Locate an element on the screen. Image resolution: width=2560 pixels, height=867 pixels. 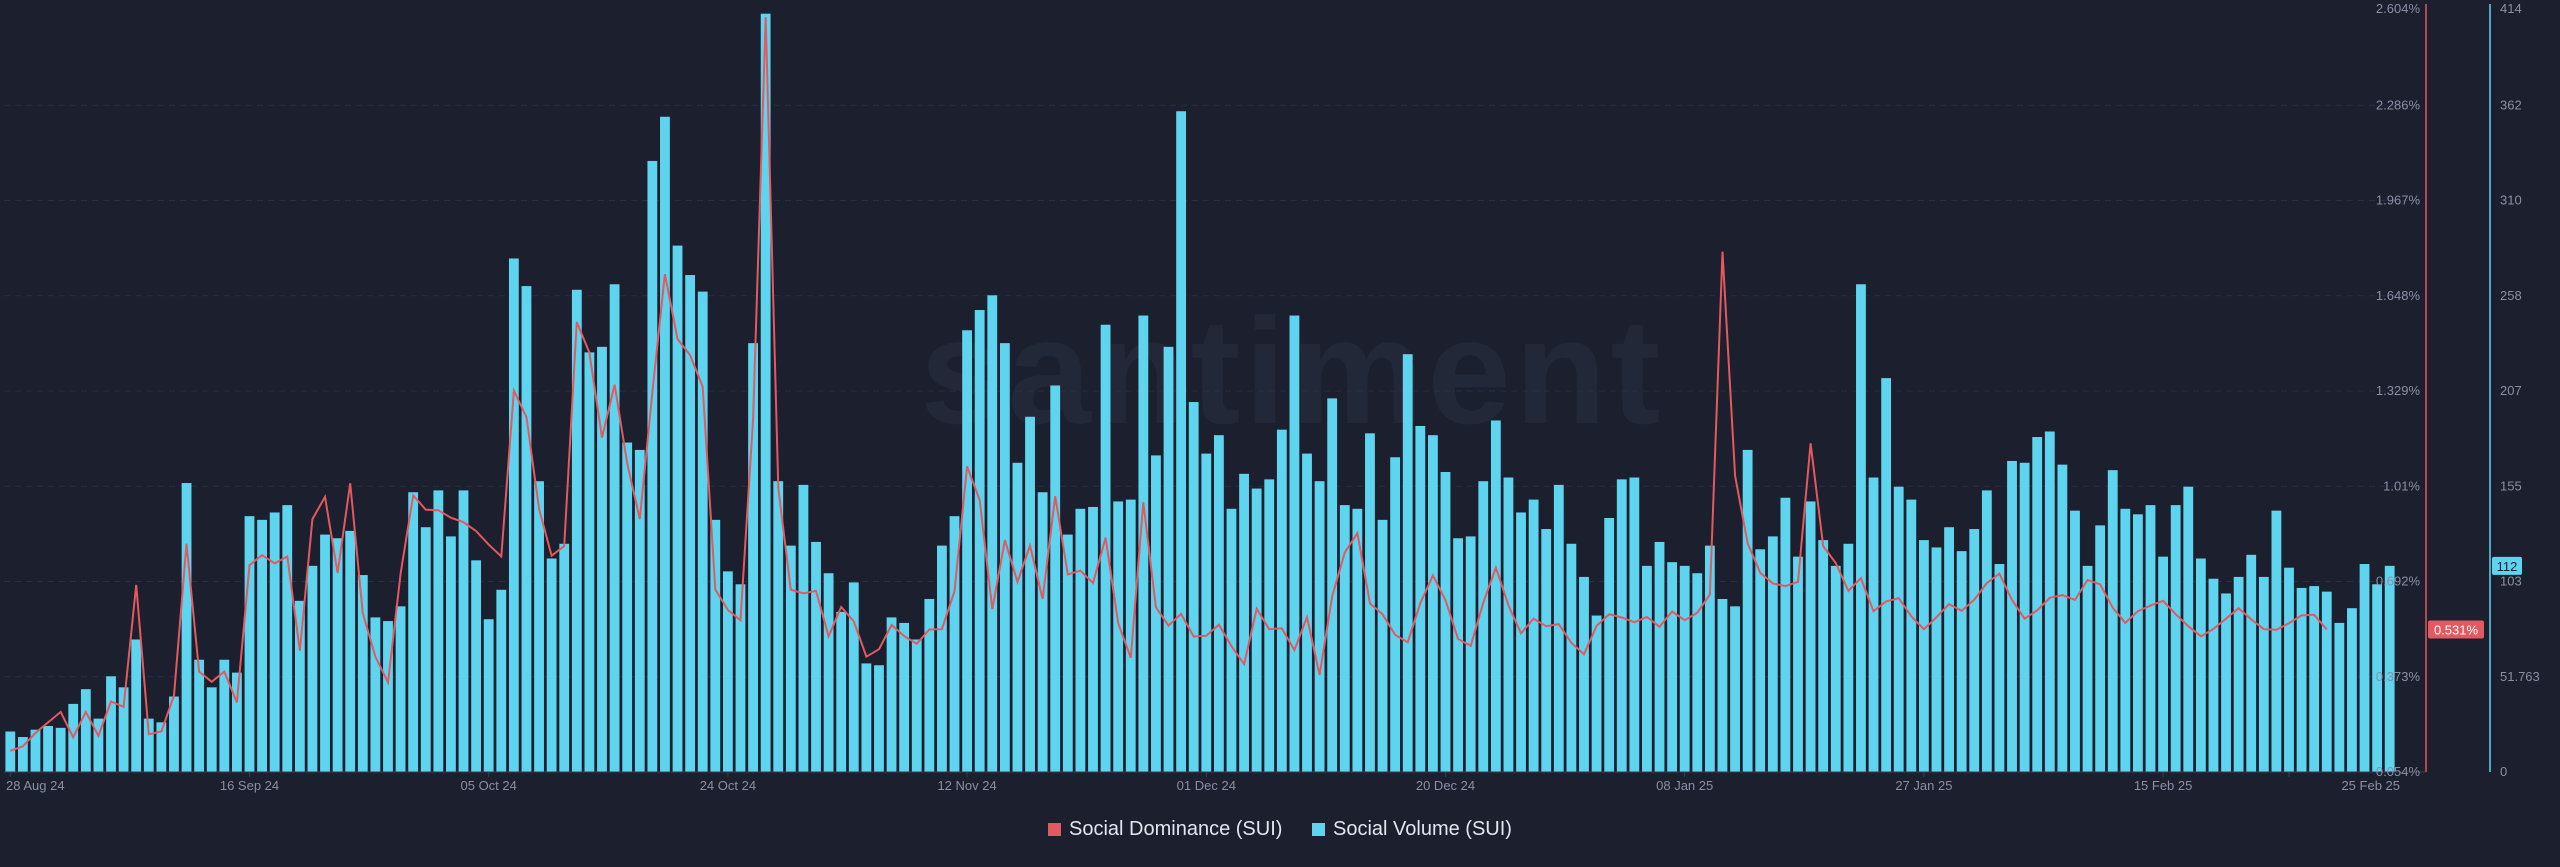
left-tick-label: 1.648% is located at coordinates (2398, 295).